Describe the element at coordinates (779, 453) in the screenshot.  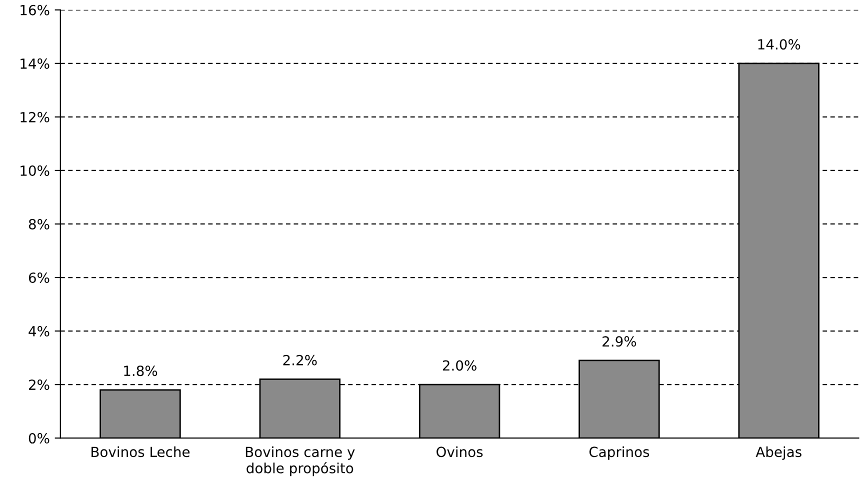
I see `x-tick-label: Abejas` at that location.